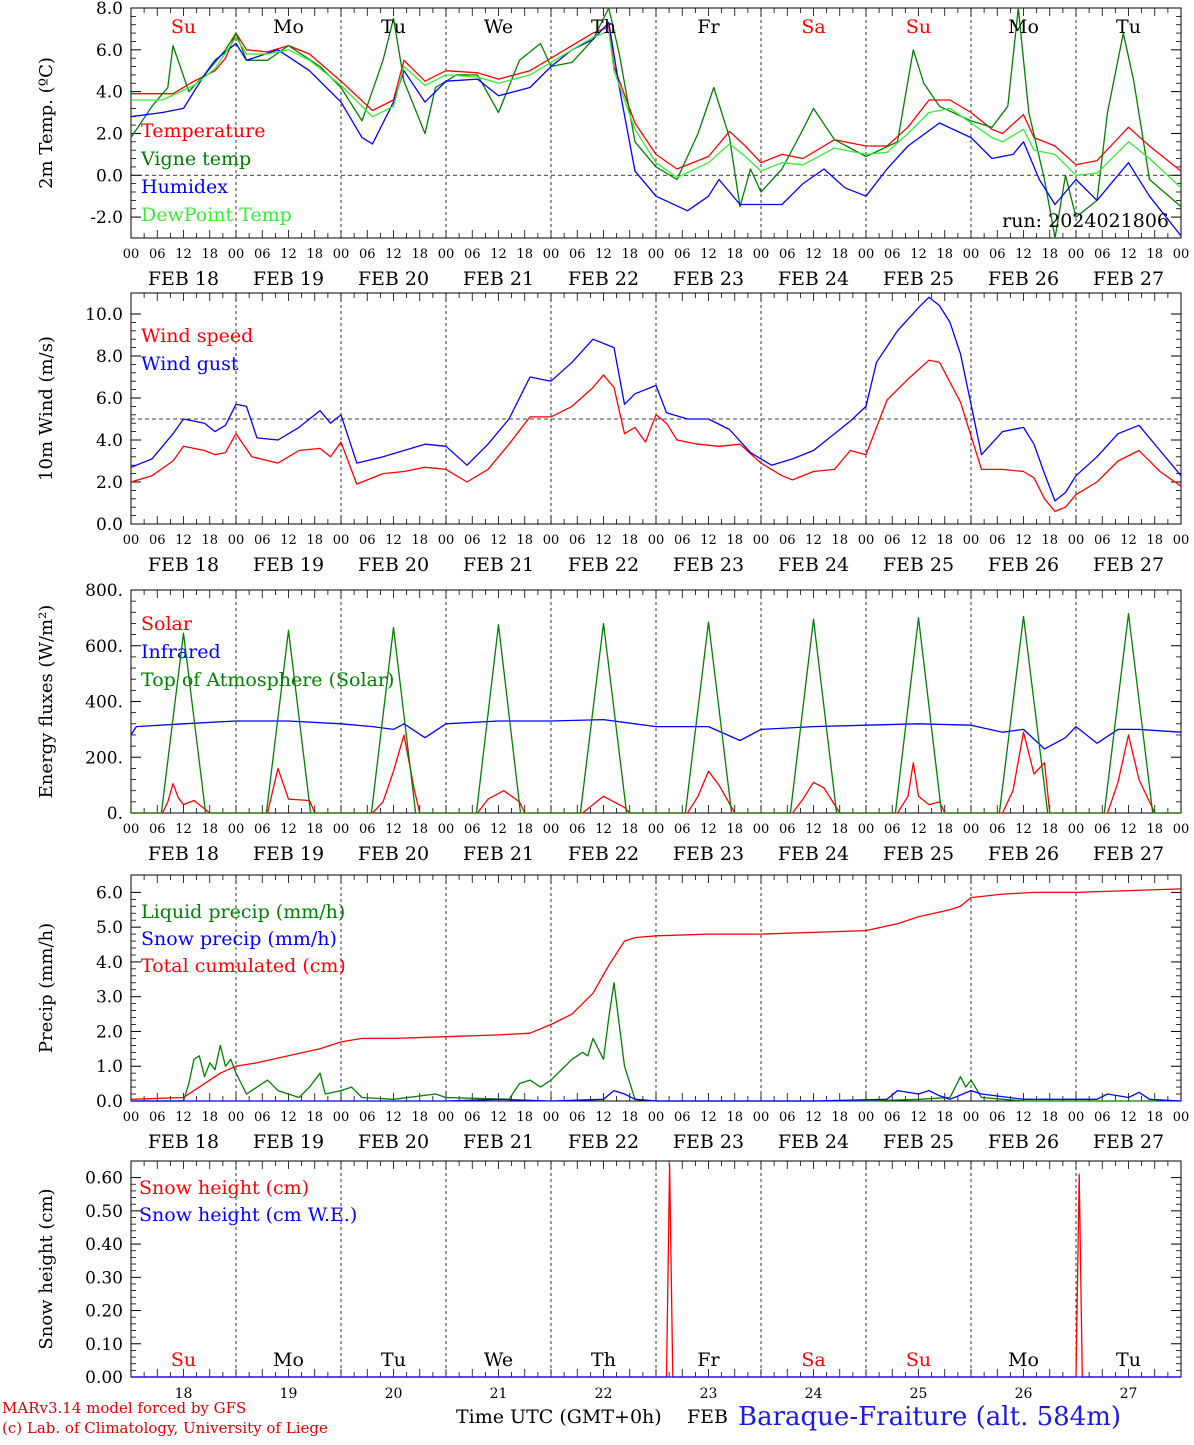  I want to click on run-label: run: 2024021806, so click(1085, 221).